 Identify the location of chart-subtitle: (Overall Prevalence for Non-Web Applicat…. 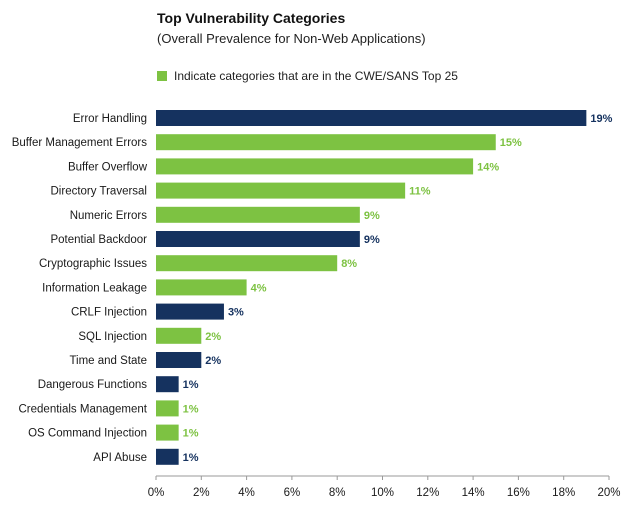
(291, 38).